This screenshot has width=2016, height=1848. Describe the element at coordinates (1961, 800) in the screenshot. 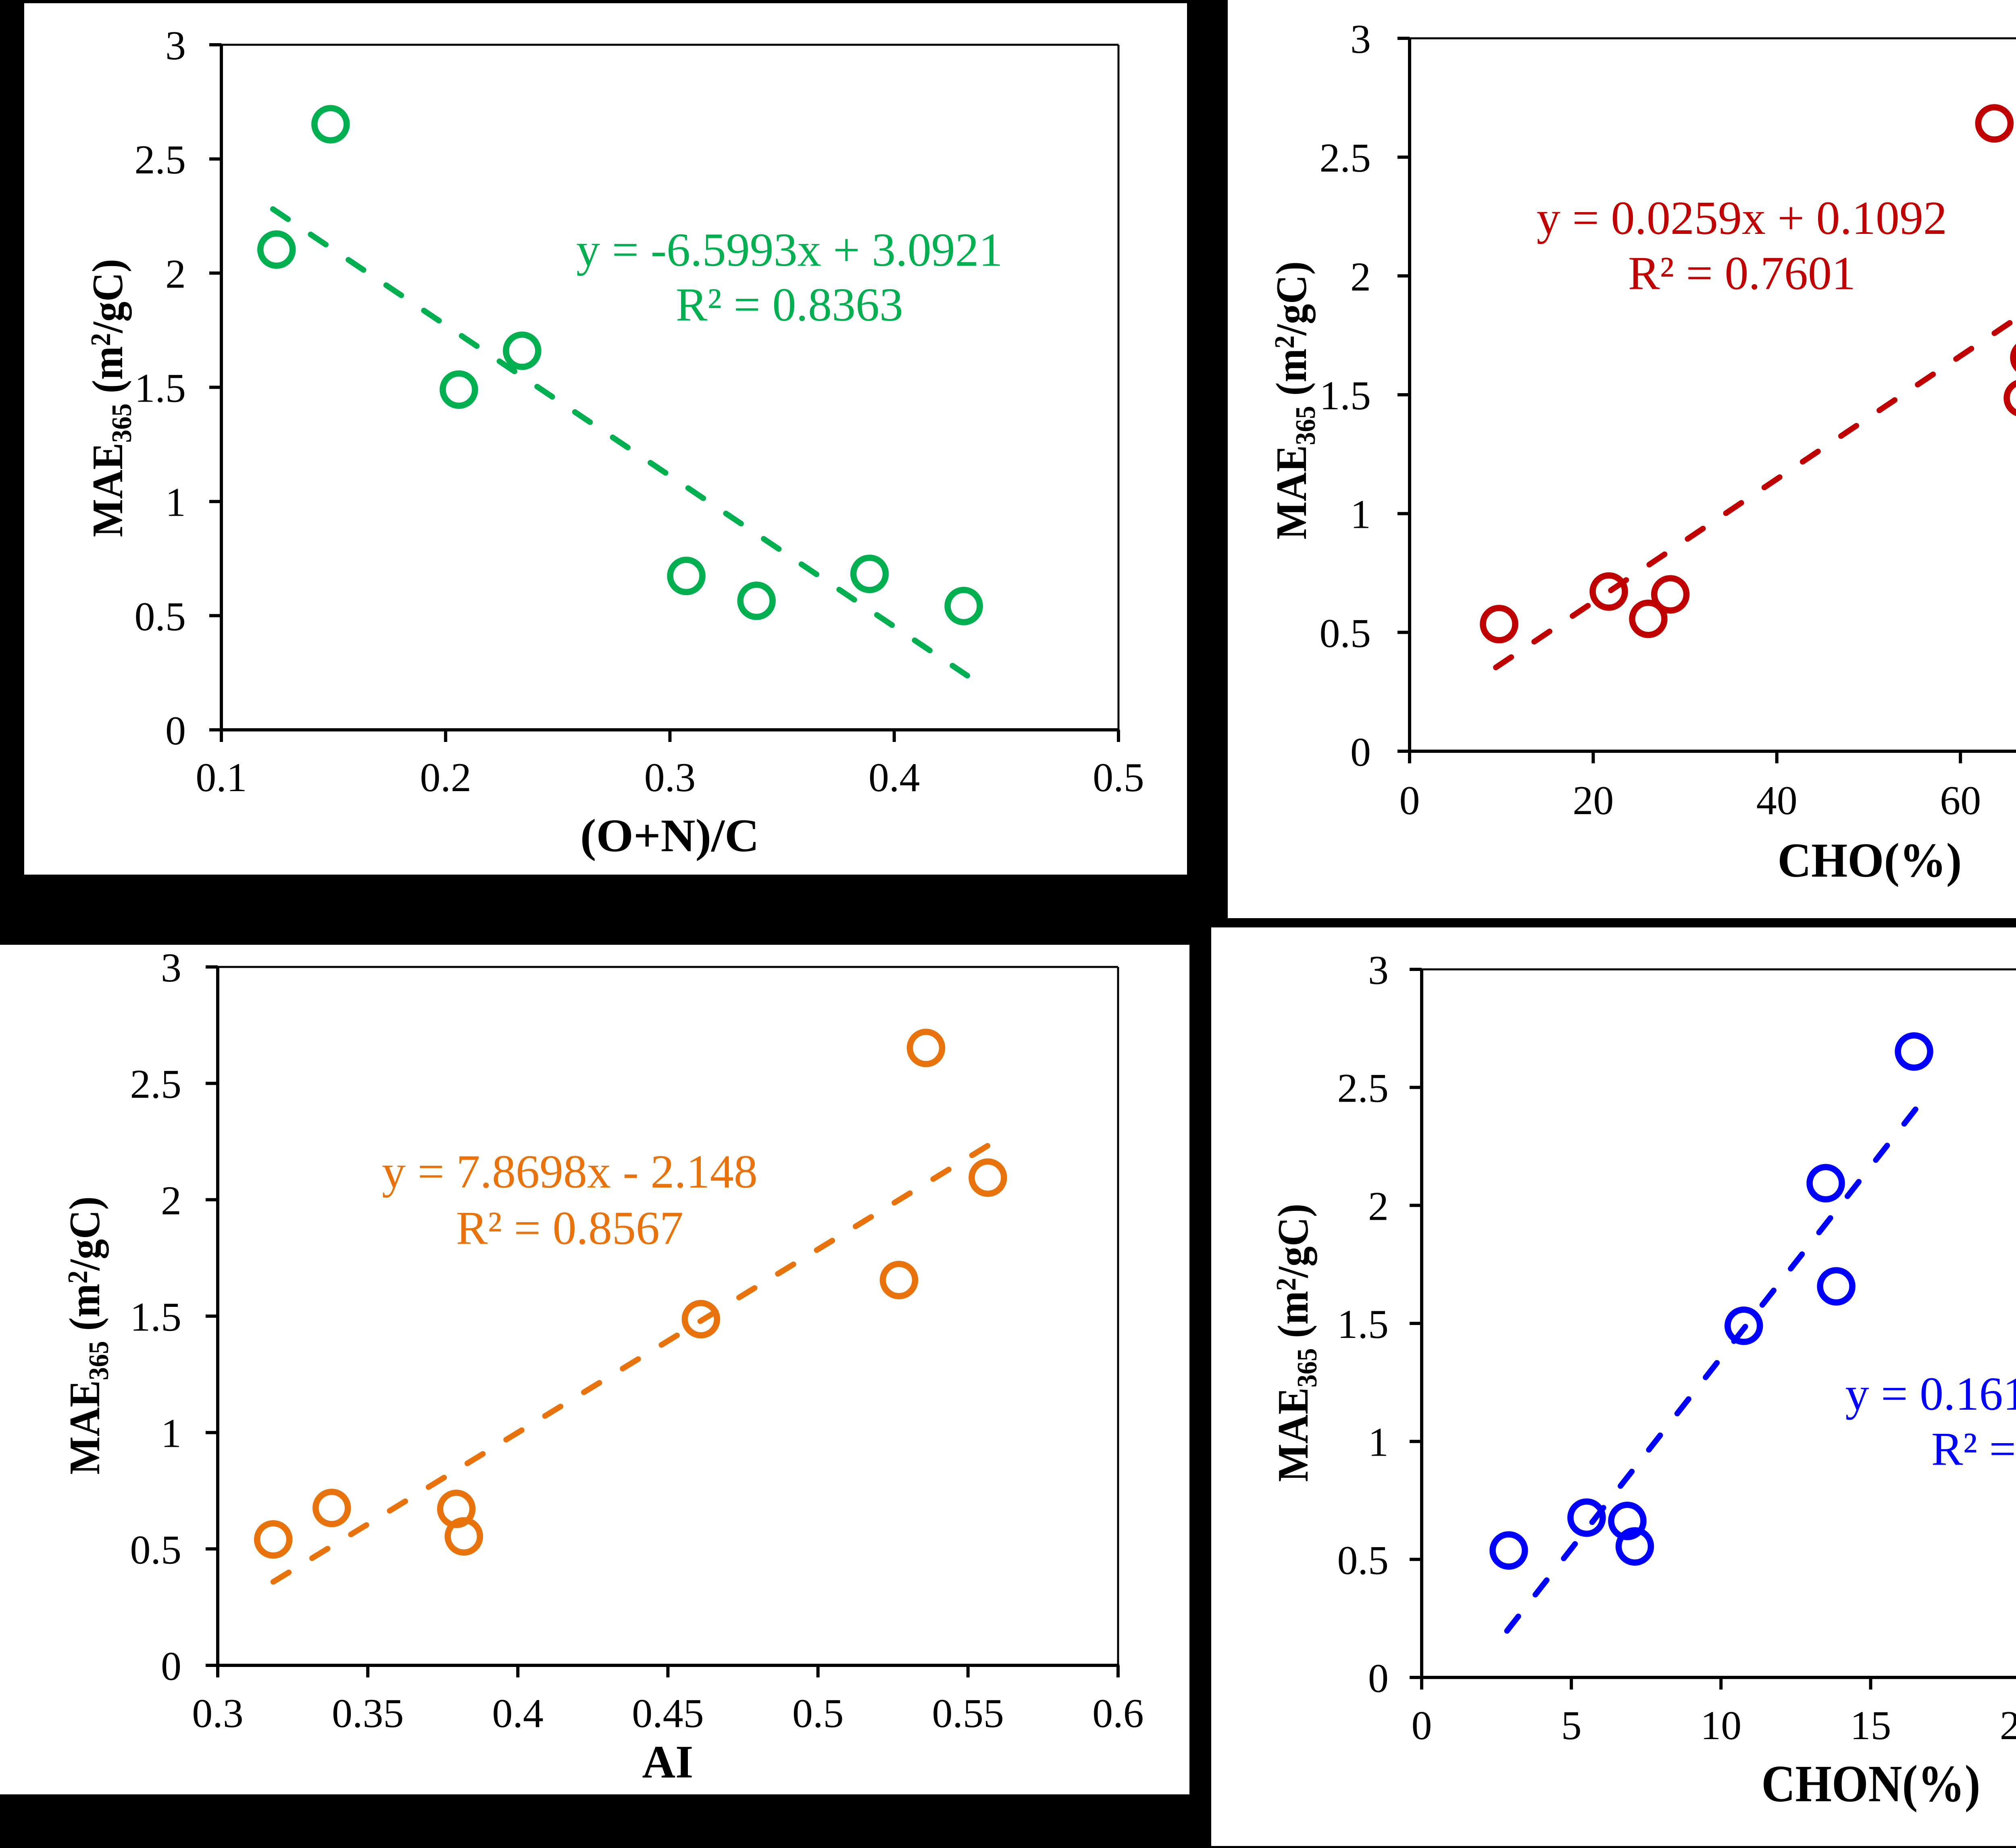

I see `svg-text: 60` at that location.